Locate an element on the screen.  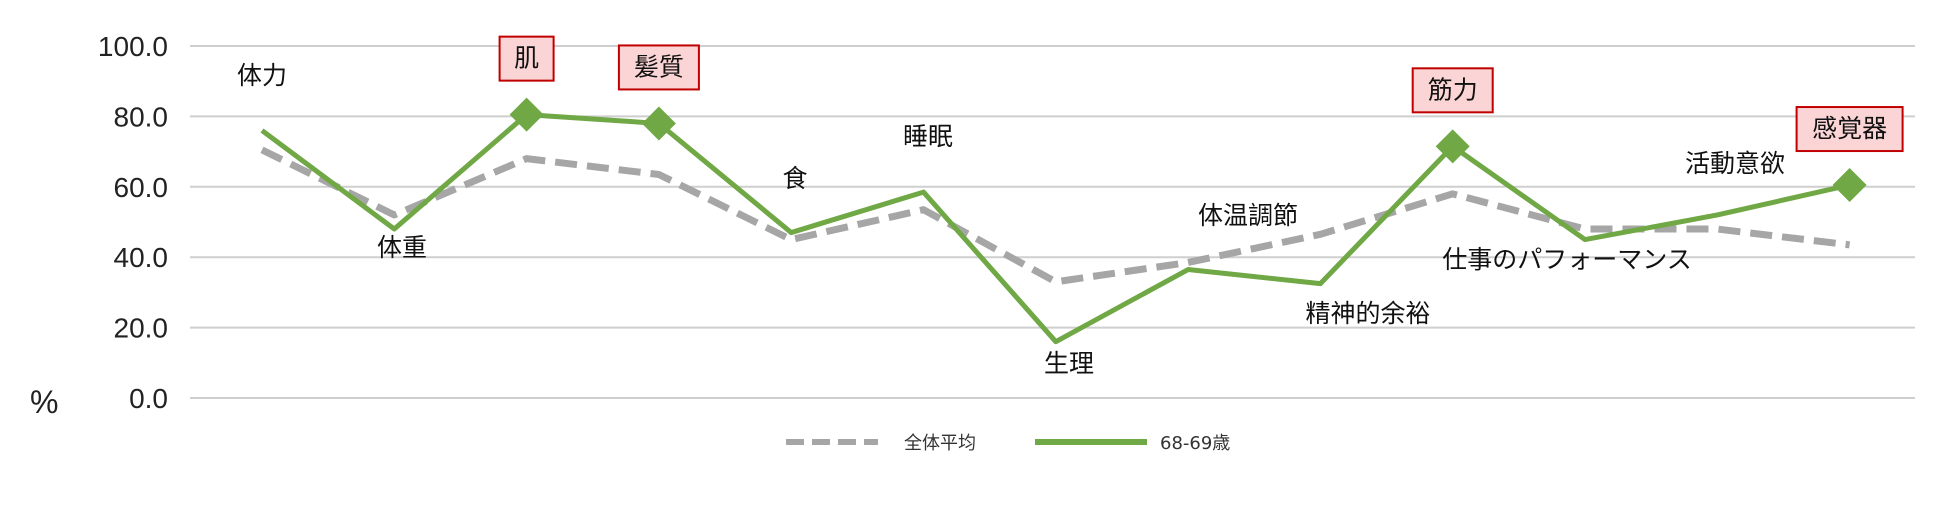
y-tick-label: 20.0 is located at coordinates (141, 328).